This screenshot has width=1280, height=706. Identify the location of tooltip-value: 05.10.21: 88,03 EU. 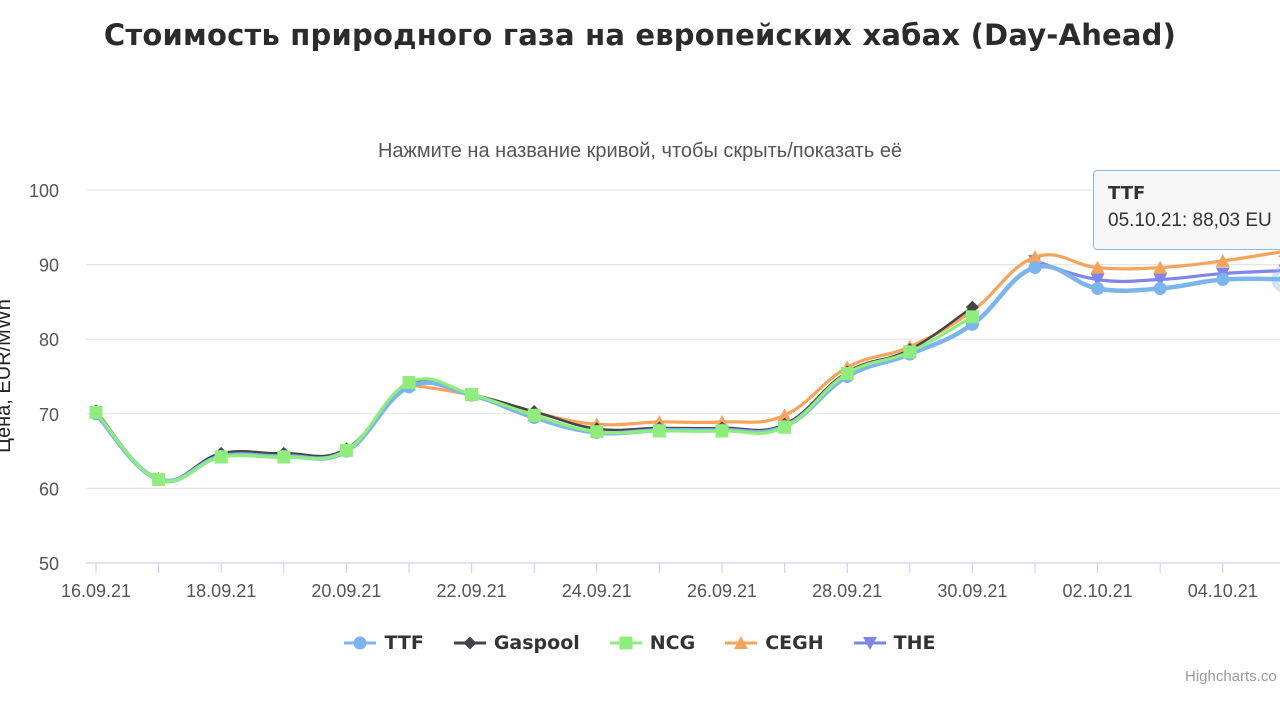
(1190, 220).